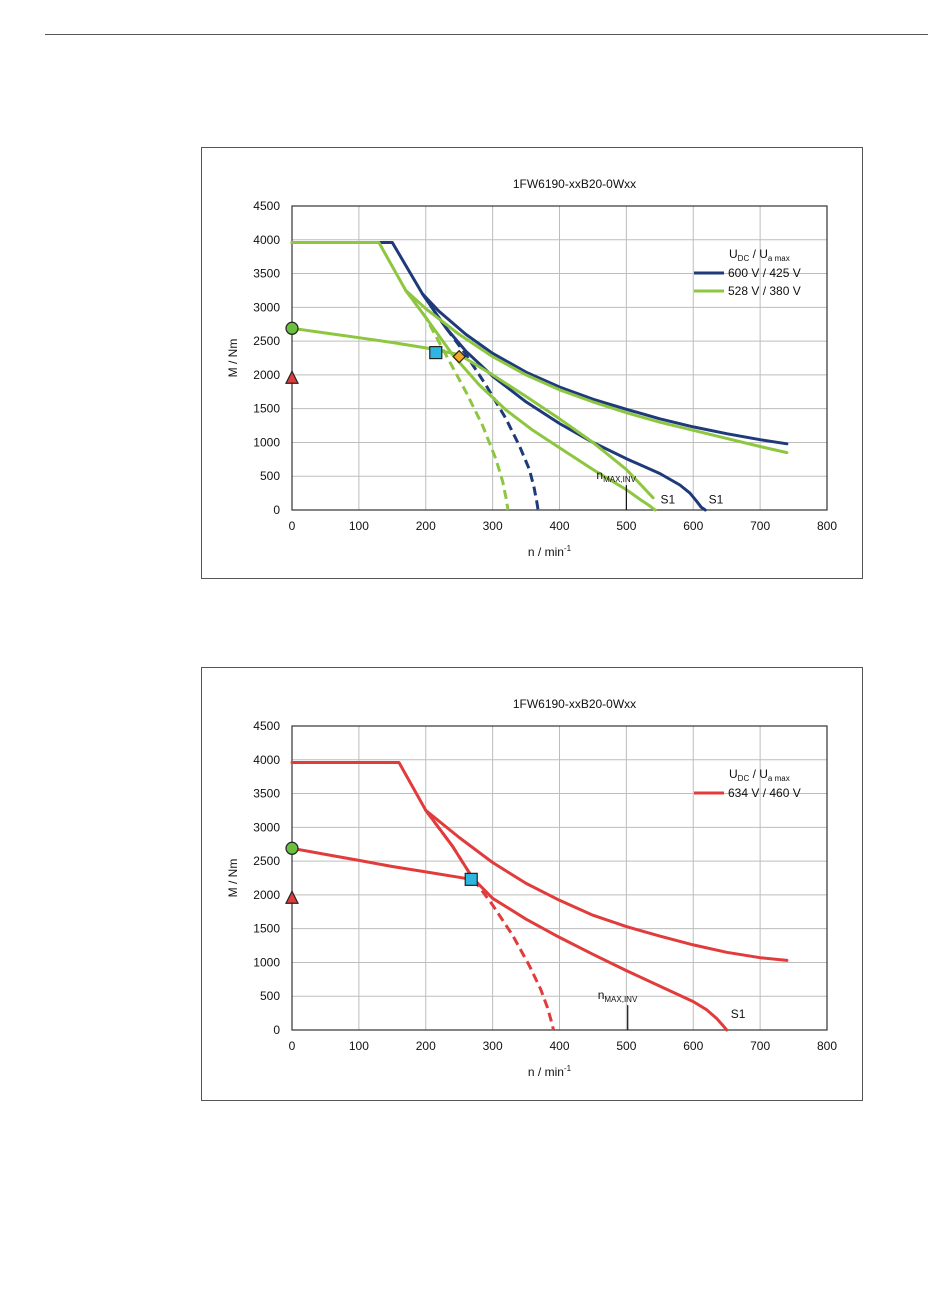  Describe the element at coordinates (764, 273) in the screenshot. I see `legend-entry: 600 V / 425 V` at that location.